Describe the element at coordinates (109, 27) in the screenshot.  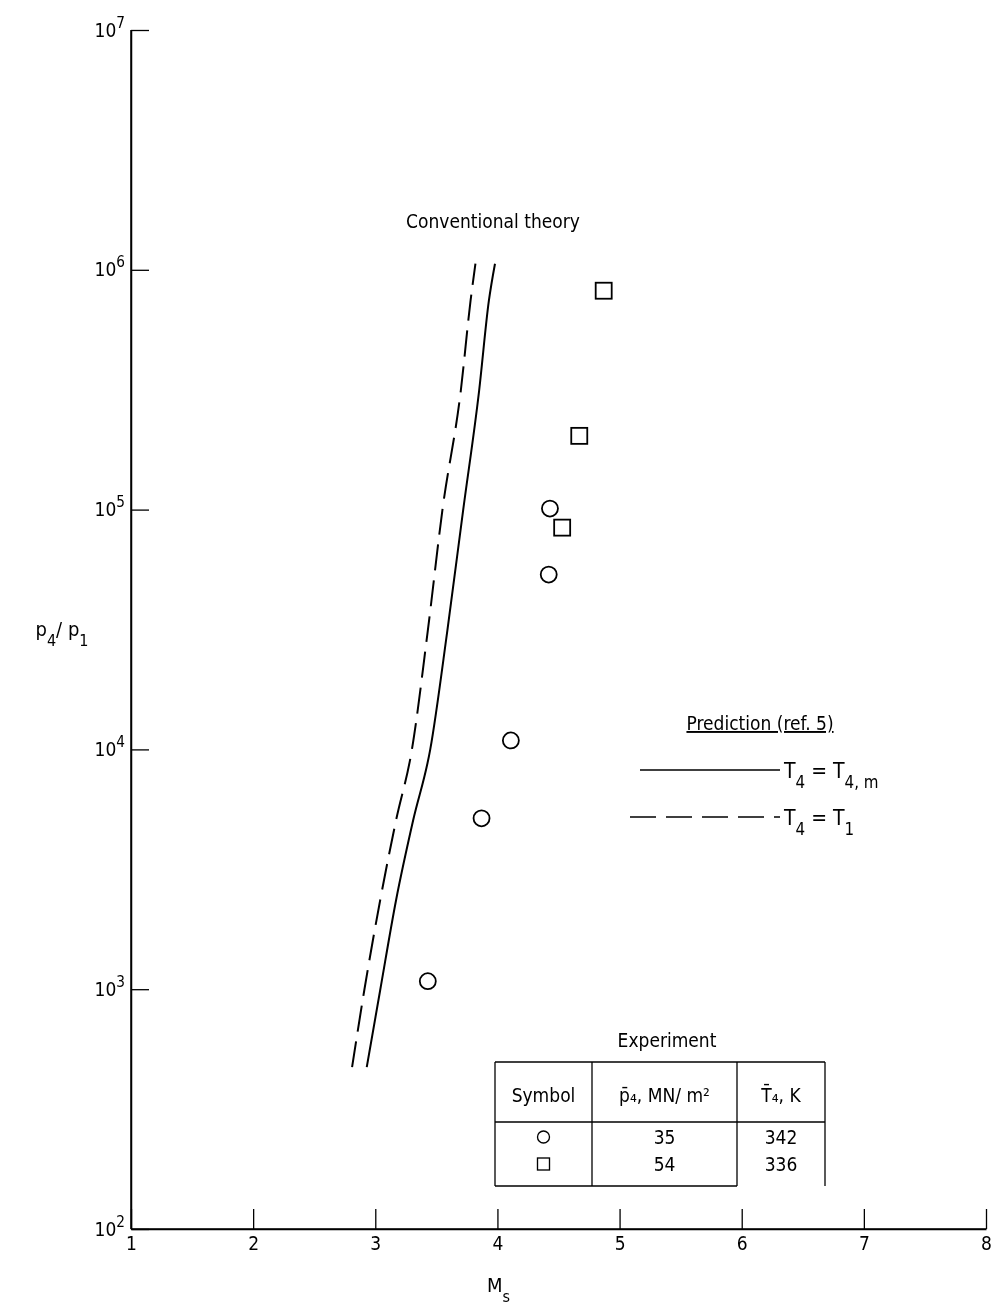
I see `y-tick-label: 10$^{7}$` at that location.